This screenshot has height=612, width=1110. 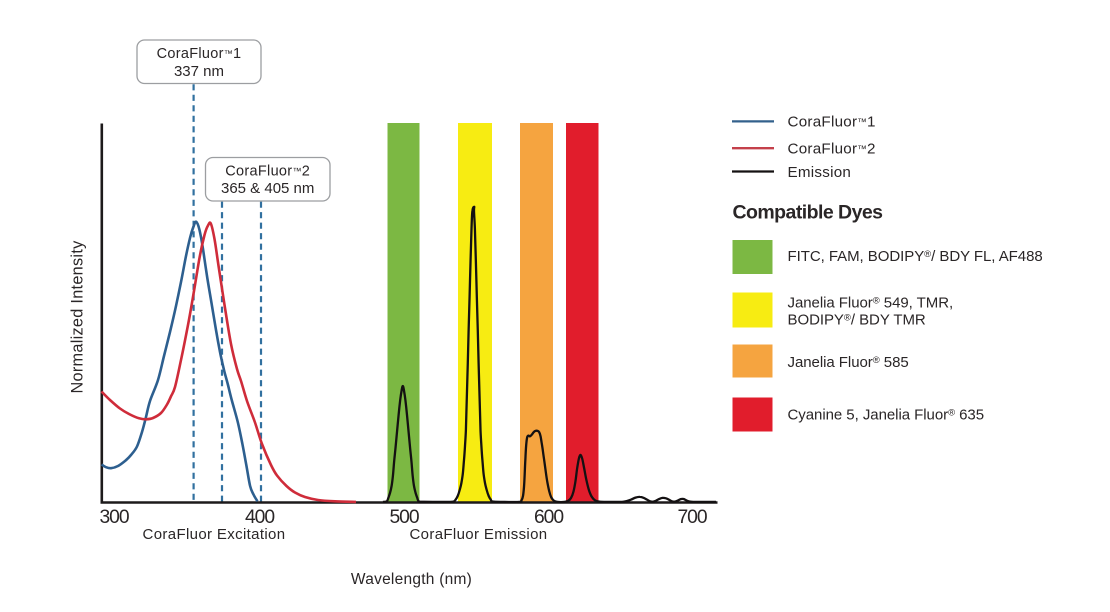 I want to click on svg-text: 600, so click(x=548, y=517).